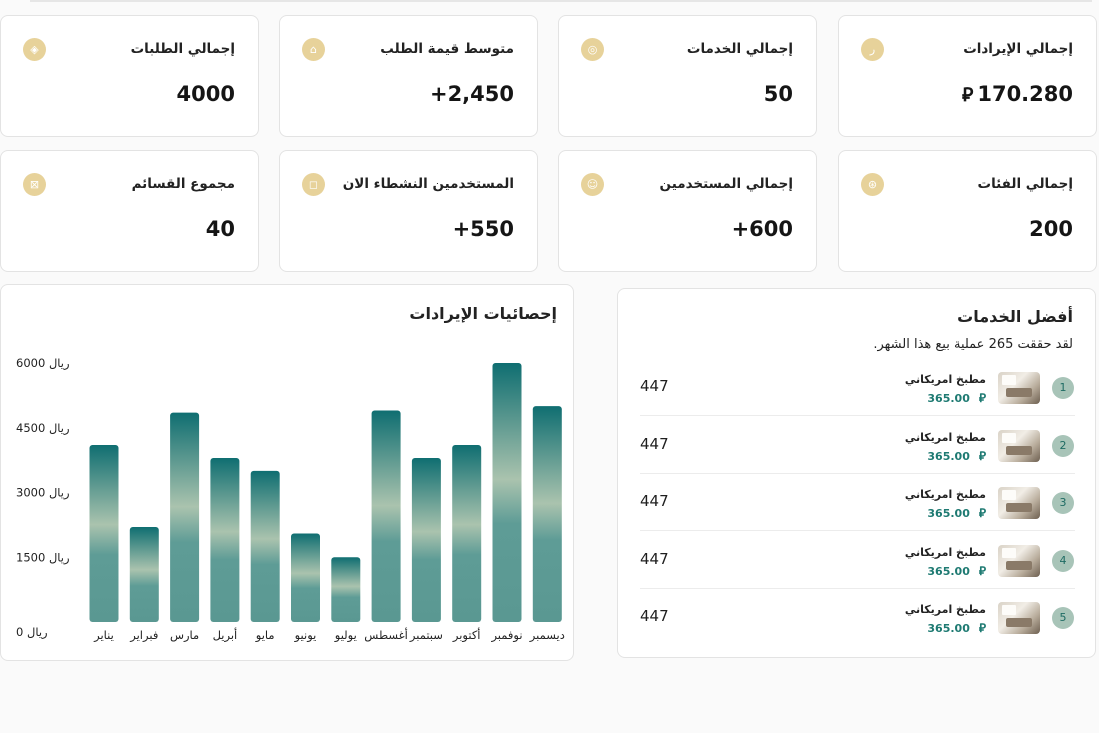 This screenshot has width=1099, height=733. What do you see at coordinates (1063, 560) in the screenshot?
I see `rank-badge: 4` at bounding box center [1063, 560].